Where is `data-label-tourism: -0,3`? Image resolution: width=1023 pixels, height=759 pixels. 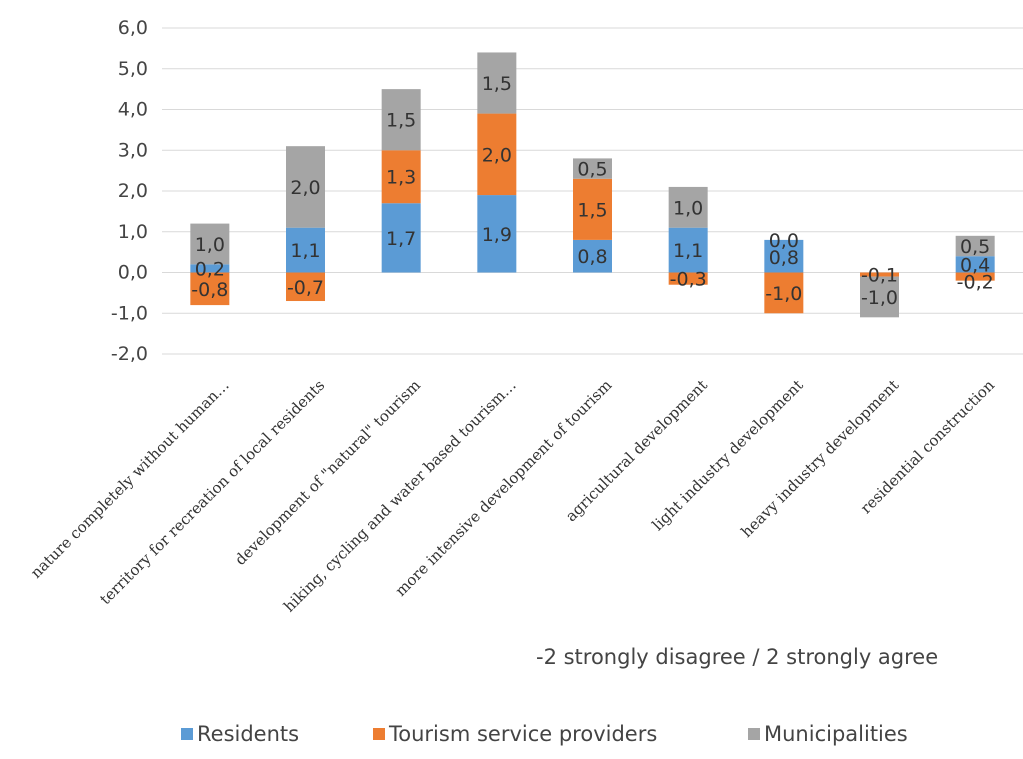
data-label-tourism: -0,3 is located at coordinates (688, 280).